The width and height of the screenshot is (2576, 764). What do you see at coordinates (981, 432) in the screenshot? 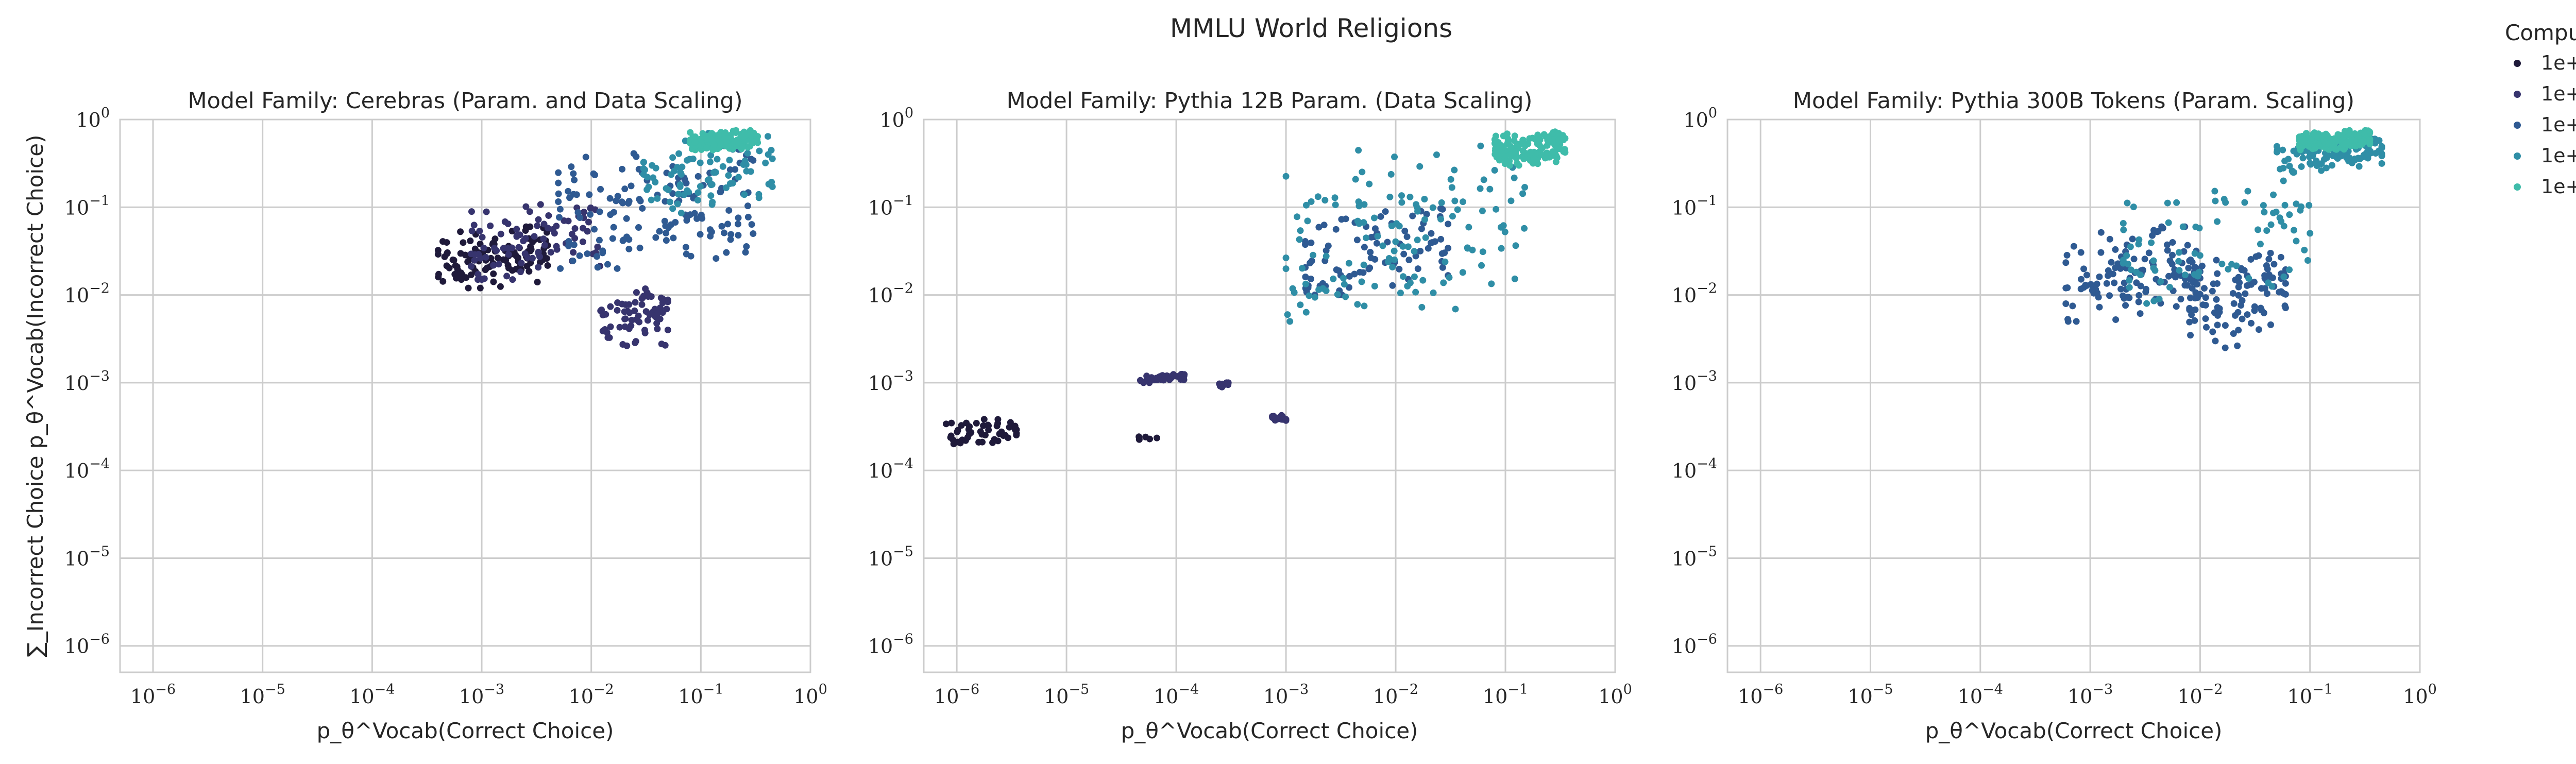
I see `cluster-1e+18` at bounding box center [981, 432].